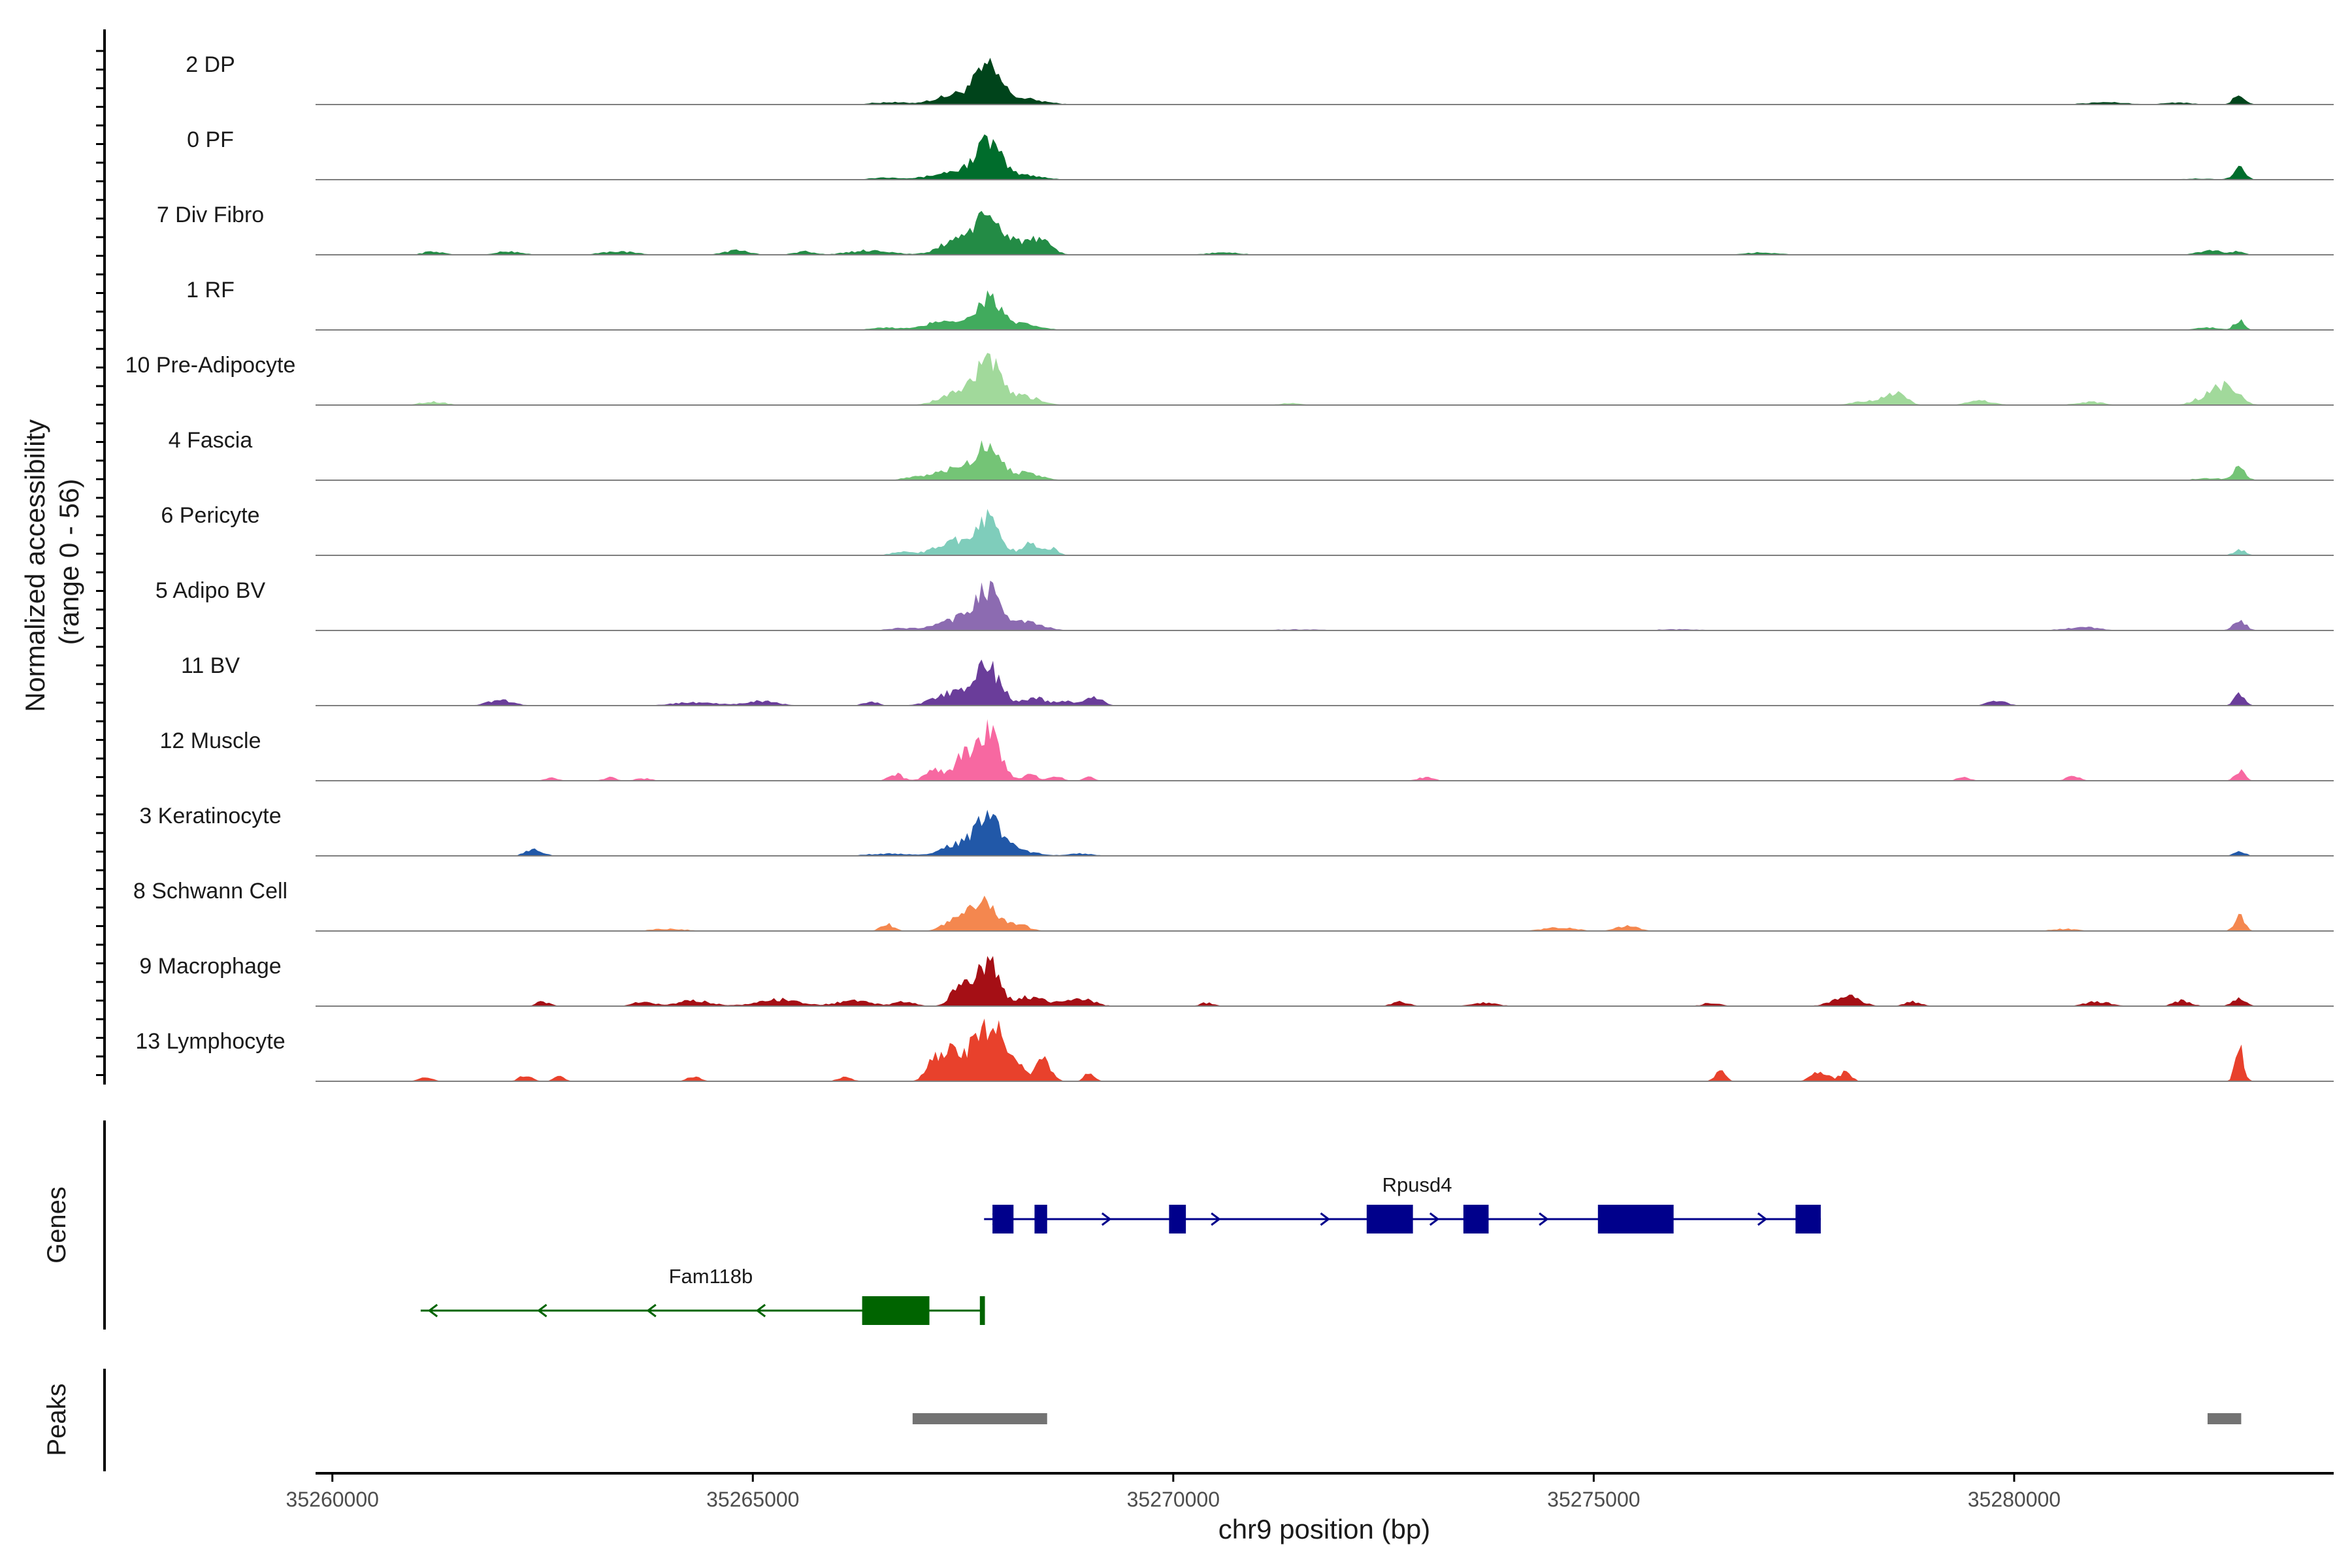 The image size is (2352, 1568). I want to click on gene-fam118b: Fam118b, so click(702, 1295).